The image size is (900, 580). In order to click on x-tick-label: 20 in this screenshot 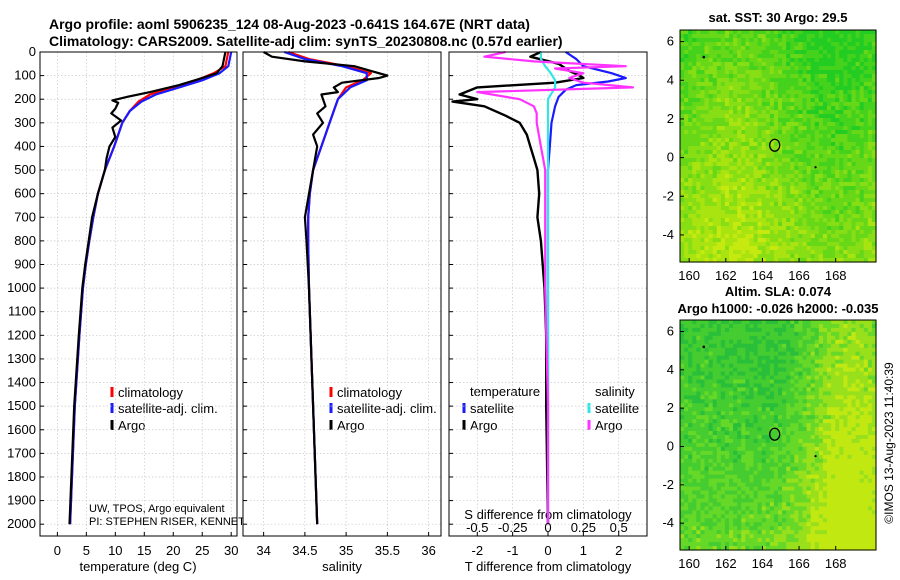, I will do `click(173, 550)`.